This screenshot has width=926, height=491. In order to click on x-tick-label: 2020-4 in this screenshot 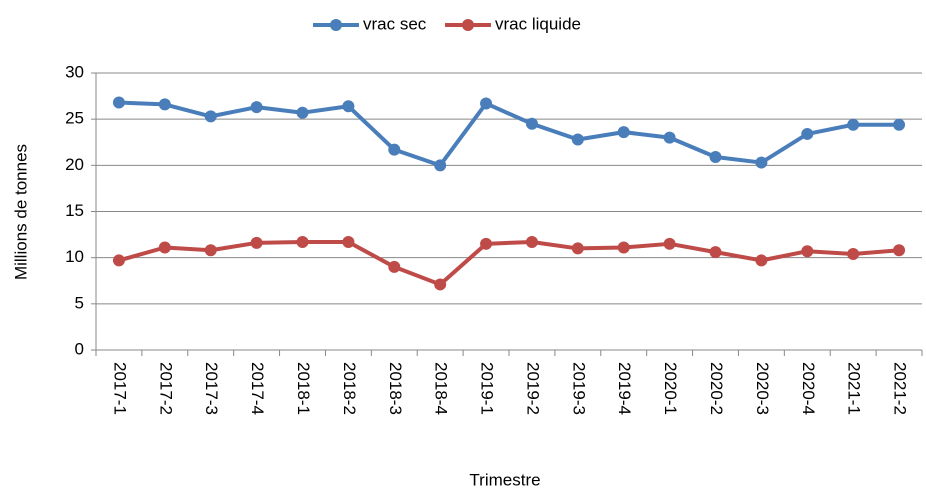, I will do `click(808, 388)`.